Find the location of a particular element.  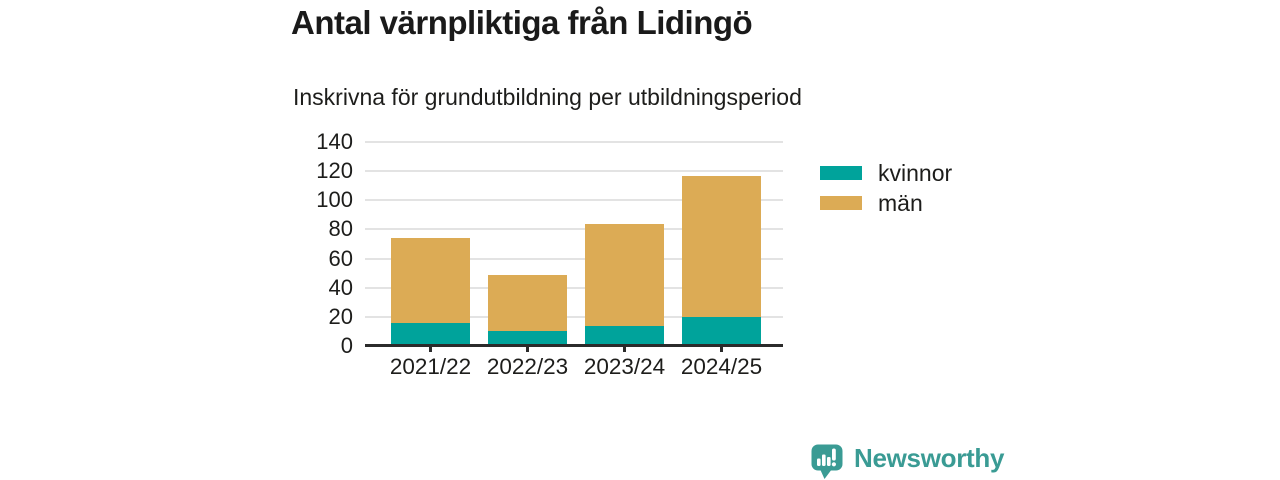

y-tick-label-120: 120 is located at coordinates (334, 171).